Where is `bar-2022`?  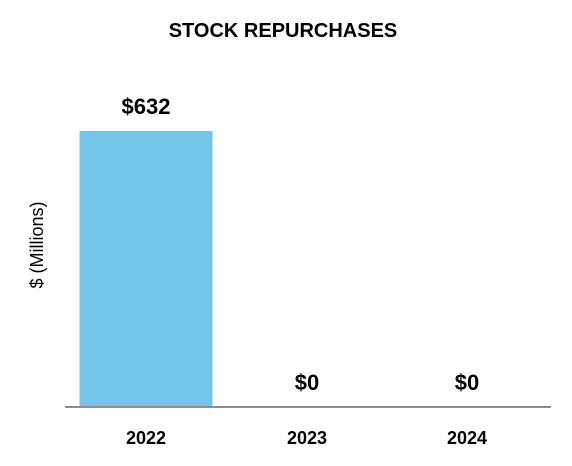
bar-2022 is located at coordinates (146, 269).